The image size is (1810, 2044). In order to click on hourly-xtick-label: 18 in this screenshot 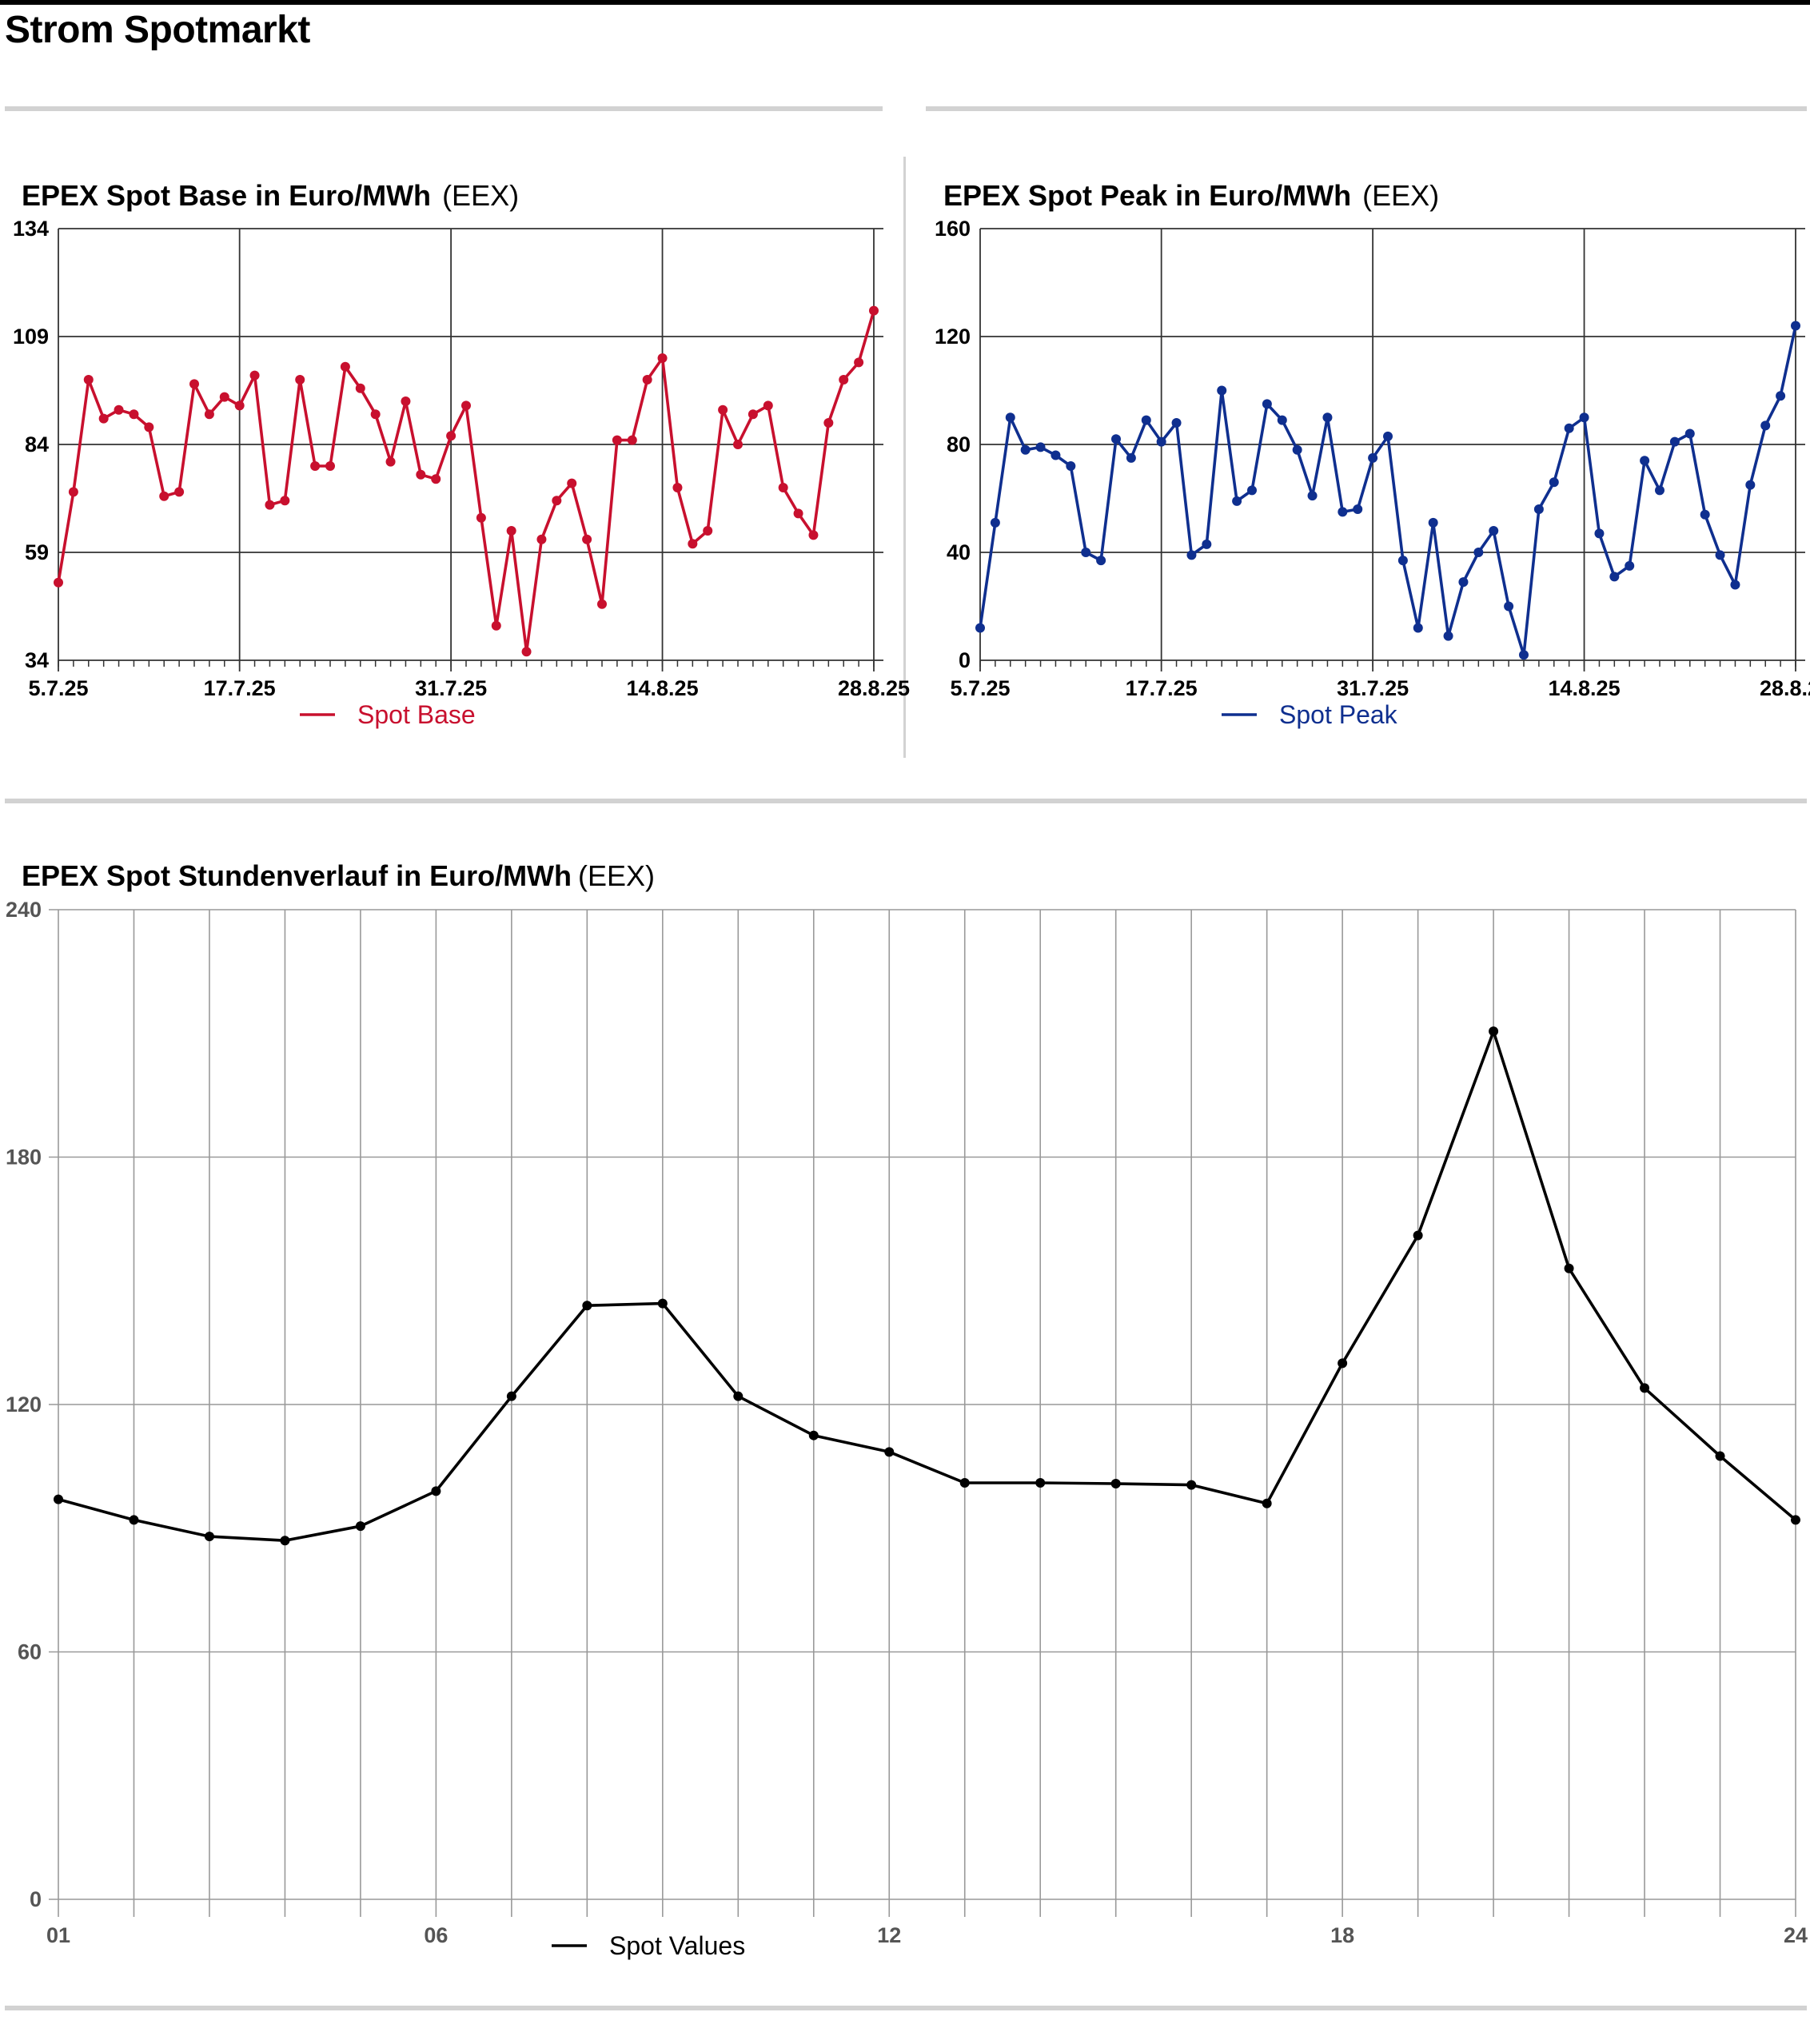, I will do `click(1342, 1935)`.